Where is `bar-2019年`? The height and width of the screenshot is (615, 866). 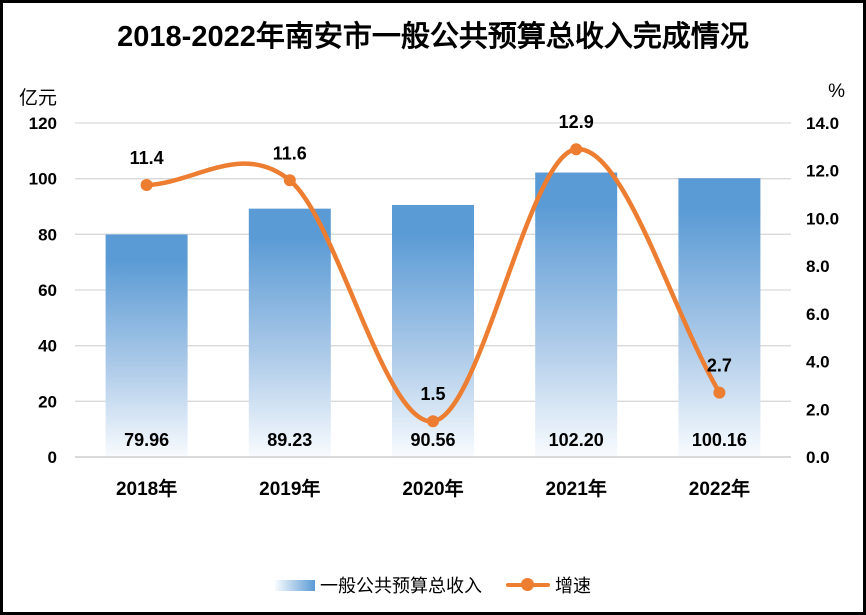
bar-2019年 is located at coordinates (289, 332).